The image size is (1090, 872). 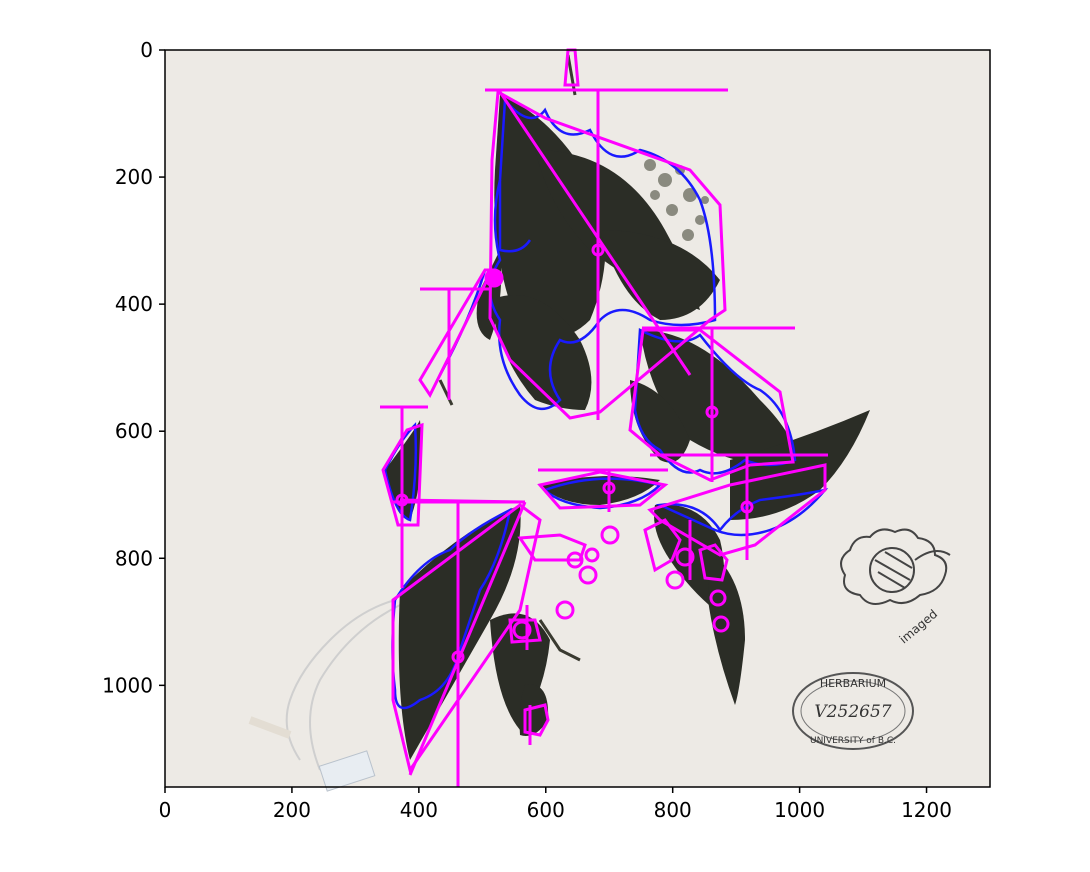 I want to click on y-tick-label: 800, so click(x=134, y=558).